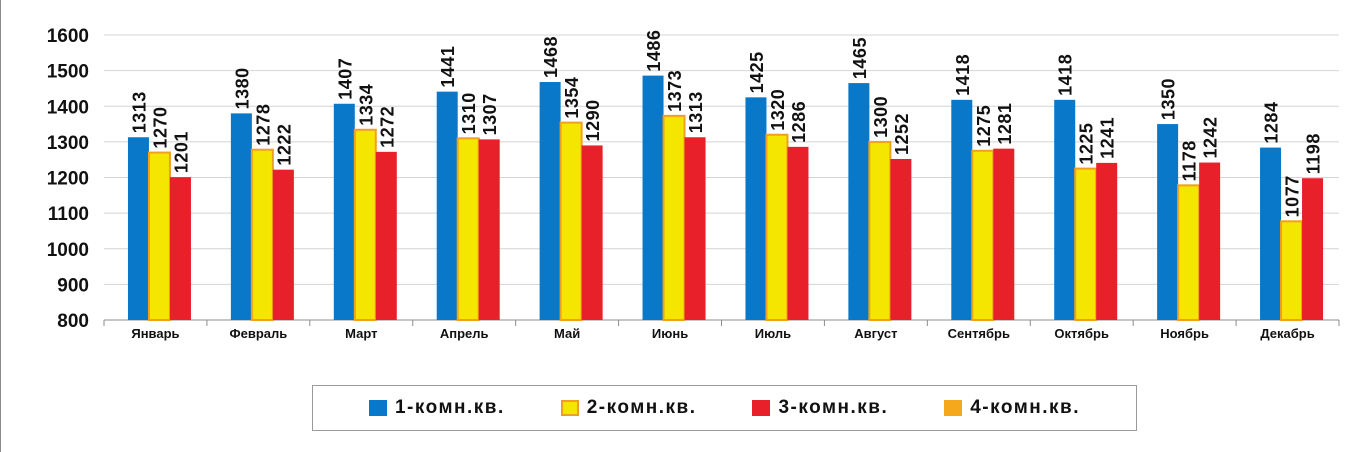 Image resolution: width=1354 pixels, height=452 pixels. I want to click on y-tick-label: 900, so click(73, 285).